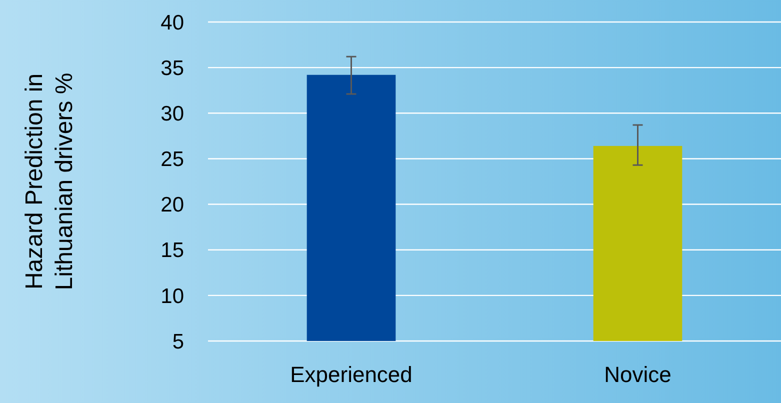 This screenshot has height=403, width=781. Describe the element at coordinates (172, 114) in the screenshot. I see `y-tick-label: 30` at that location.